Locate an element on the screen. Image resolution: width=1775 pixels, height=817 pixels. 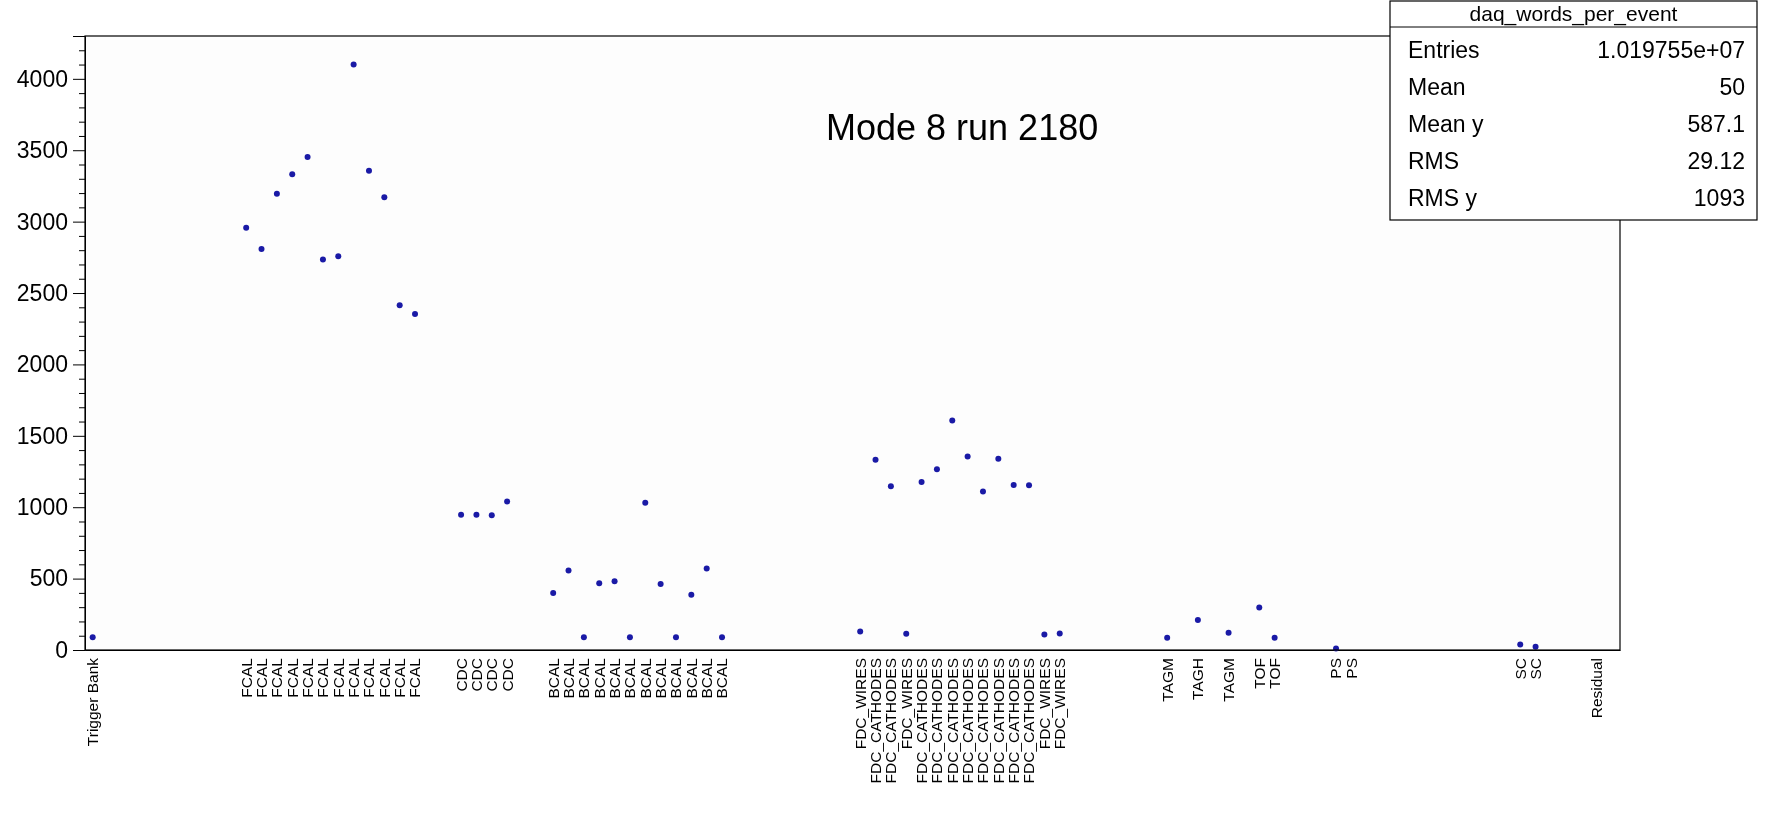
x-tick-label: TAGH is located at coordinates (1198, 679).